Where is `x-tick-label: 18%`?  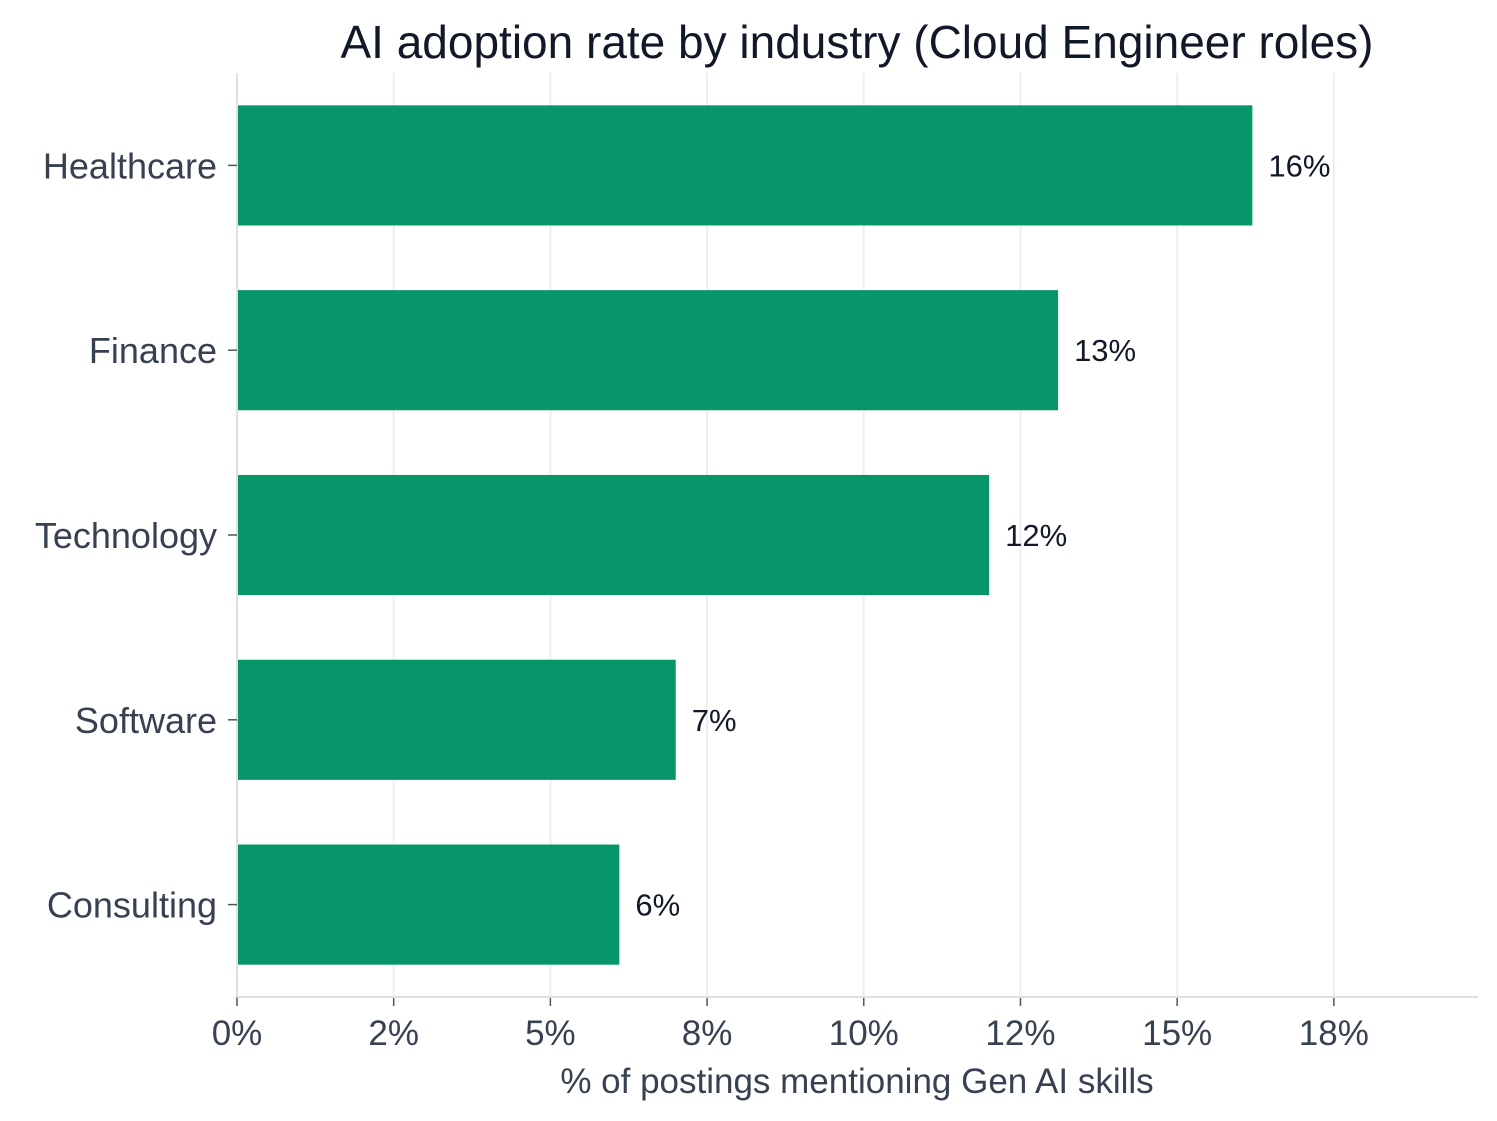
x-tick-label: 18% is located at coordinates (1334, 1033).